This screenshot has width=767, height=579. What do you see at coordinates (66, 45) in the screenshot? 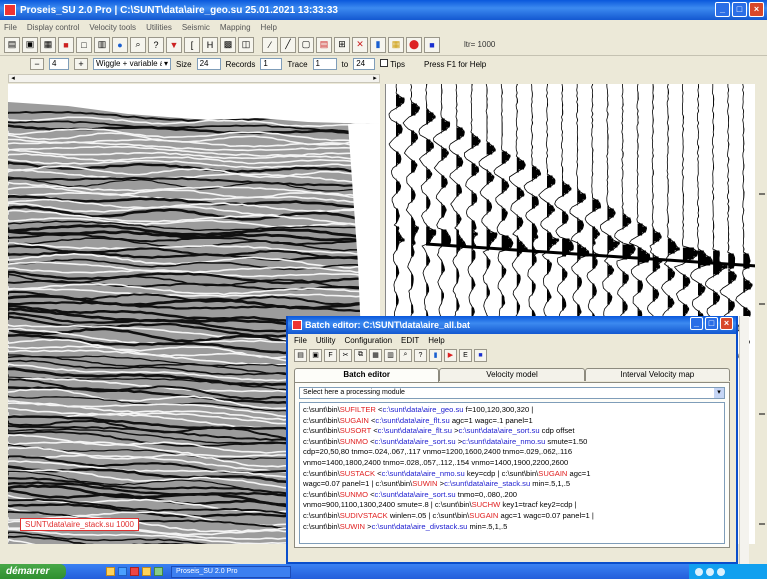
I see `record-icon: ■` at bounding box center [66, 45].